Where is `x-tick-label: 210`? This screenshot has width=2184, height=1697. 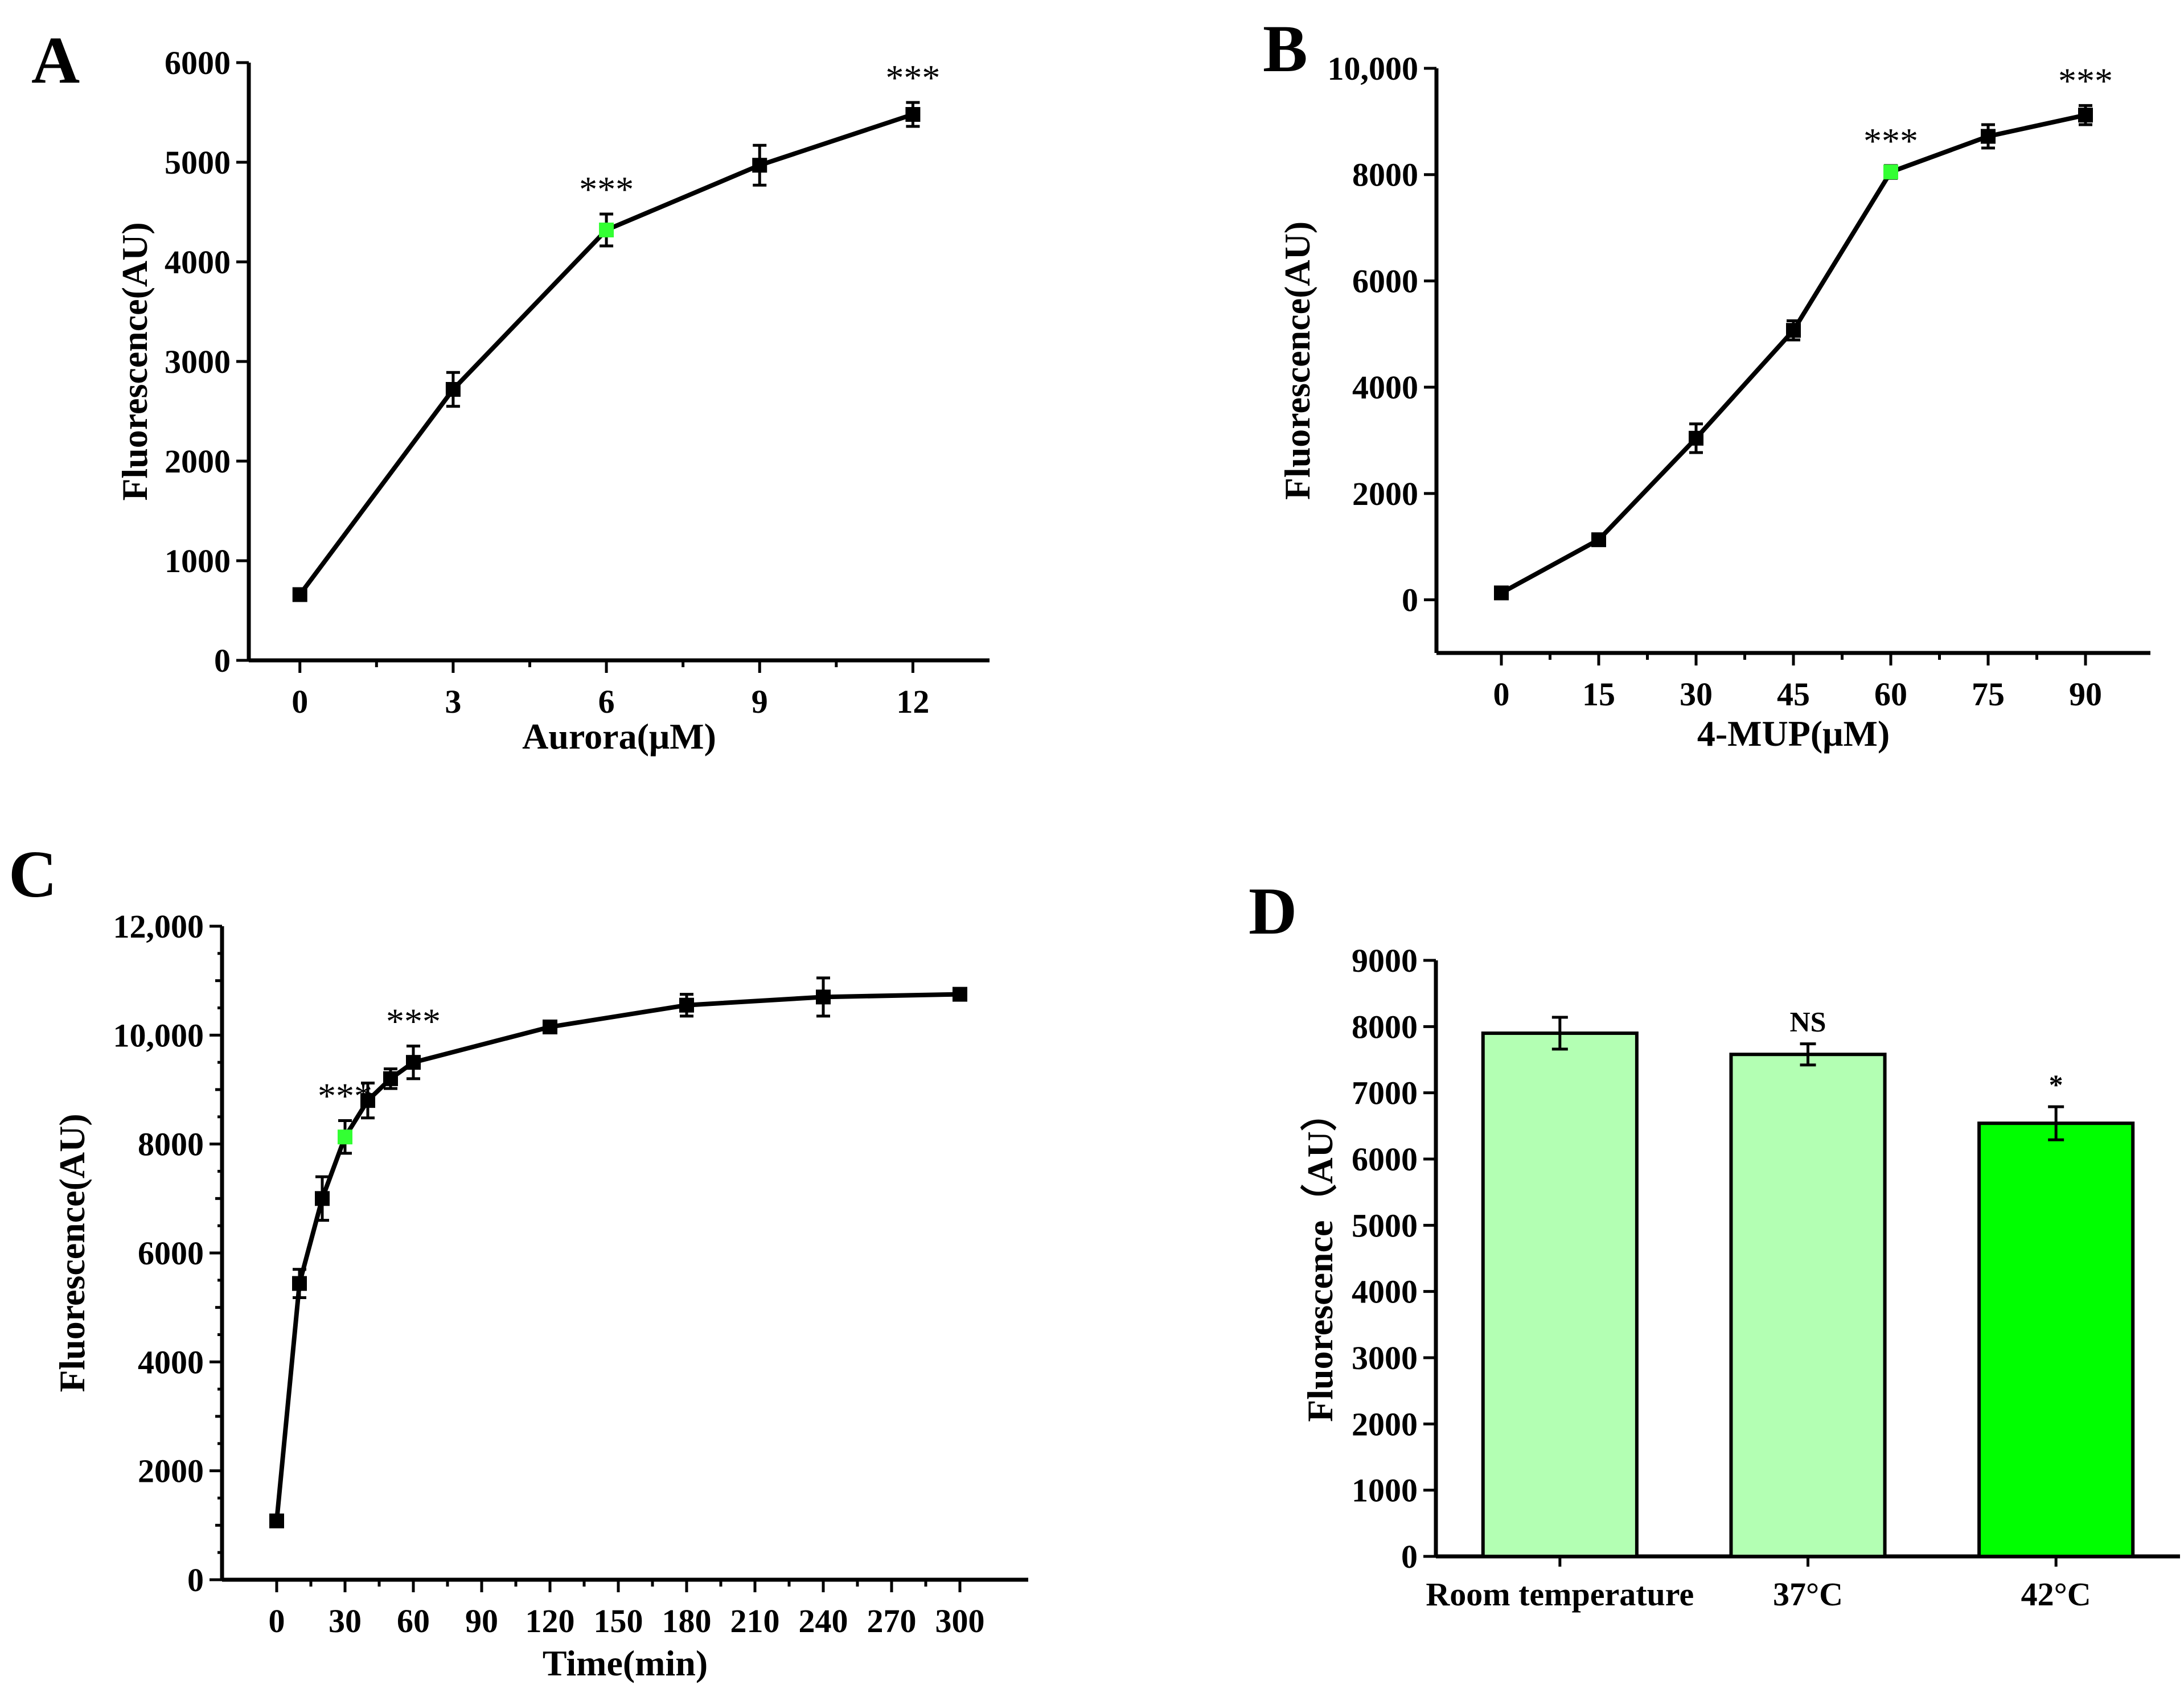 x-tick-label: 210 is located at coordinates (755, 1621).